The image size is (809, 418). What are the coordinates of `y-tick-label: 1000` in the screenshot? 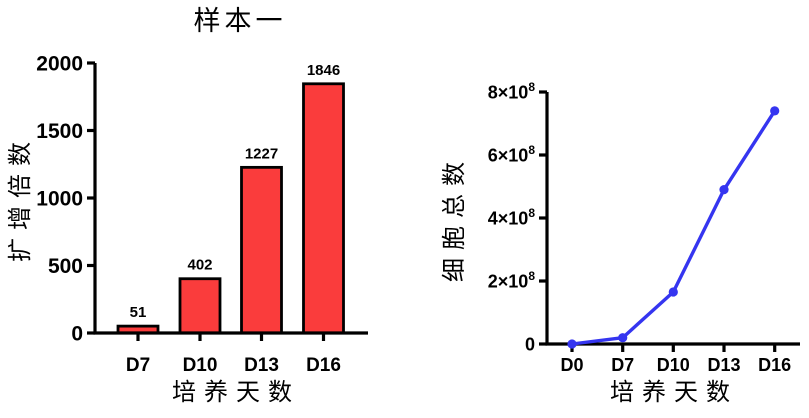 It's located at (59, 198).